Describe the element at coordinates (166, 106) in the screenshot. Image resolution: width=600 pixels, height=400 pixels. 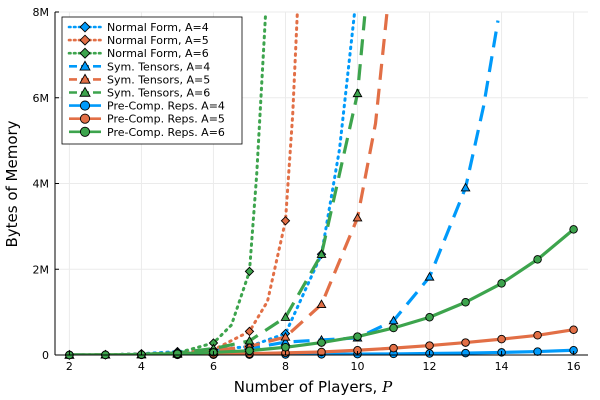
I see `legend-label: Pre-Comp. Reps. A=4` at that location.